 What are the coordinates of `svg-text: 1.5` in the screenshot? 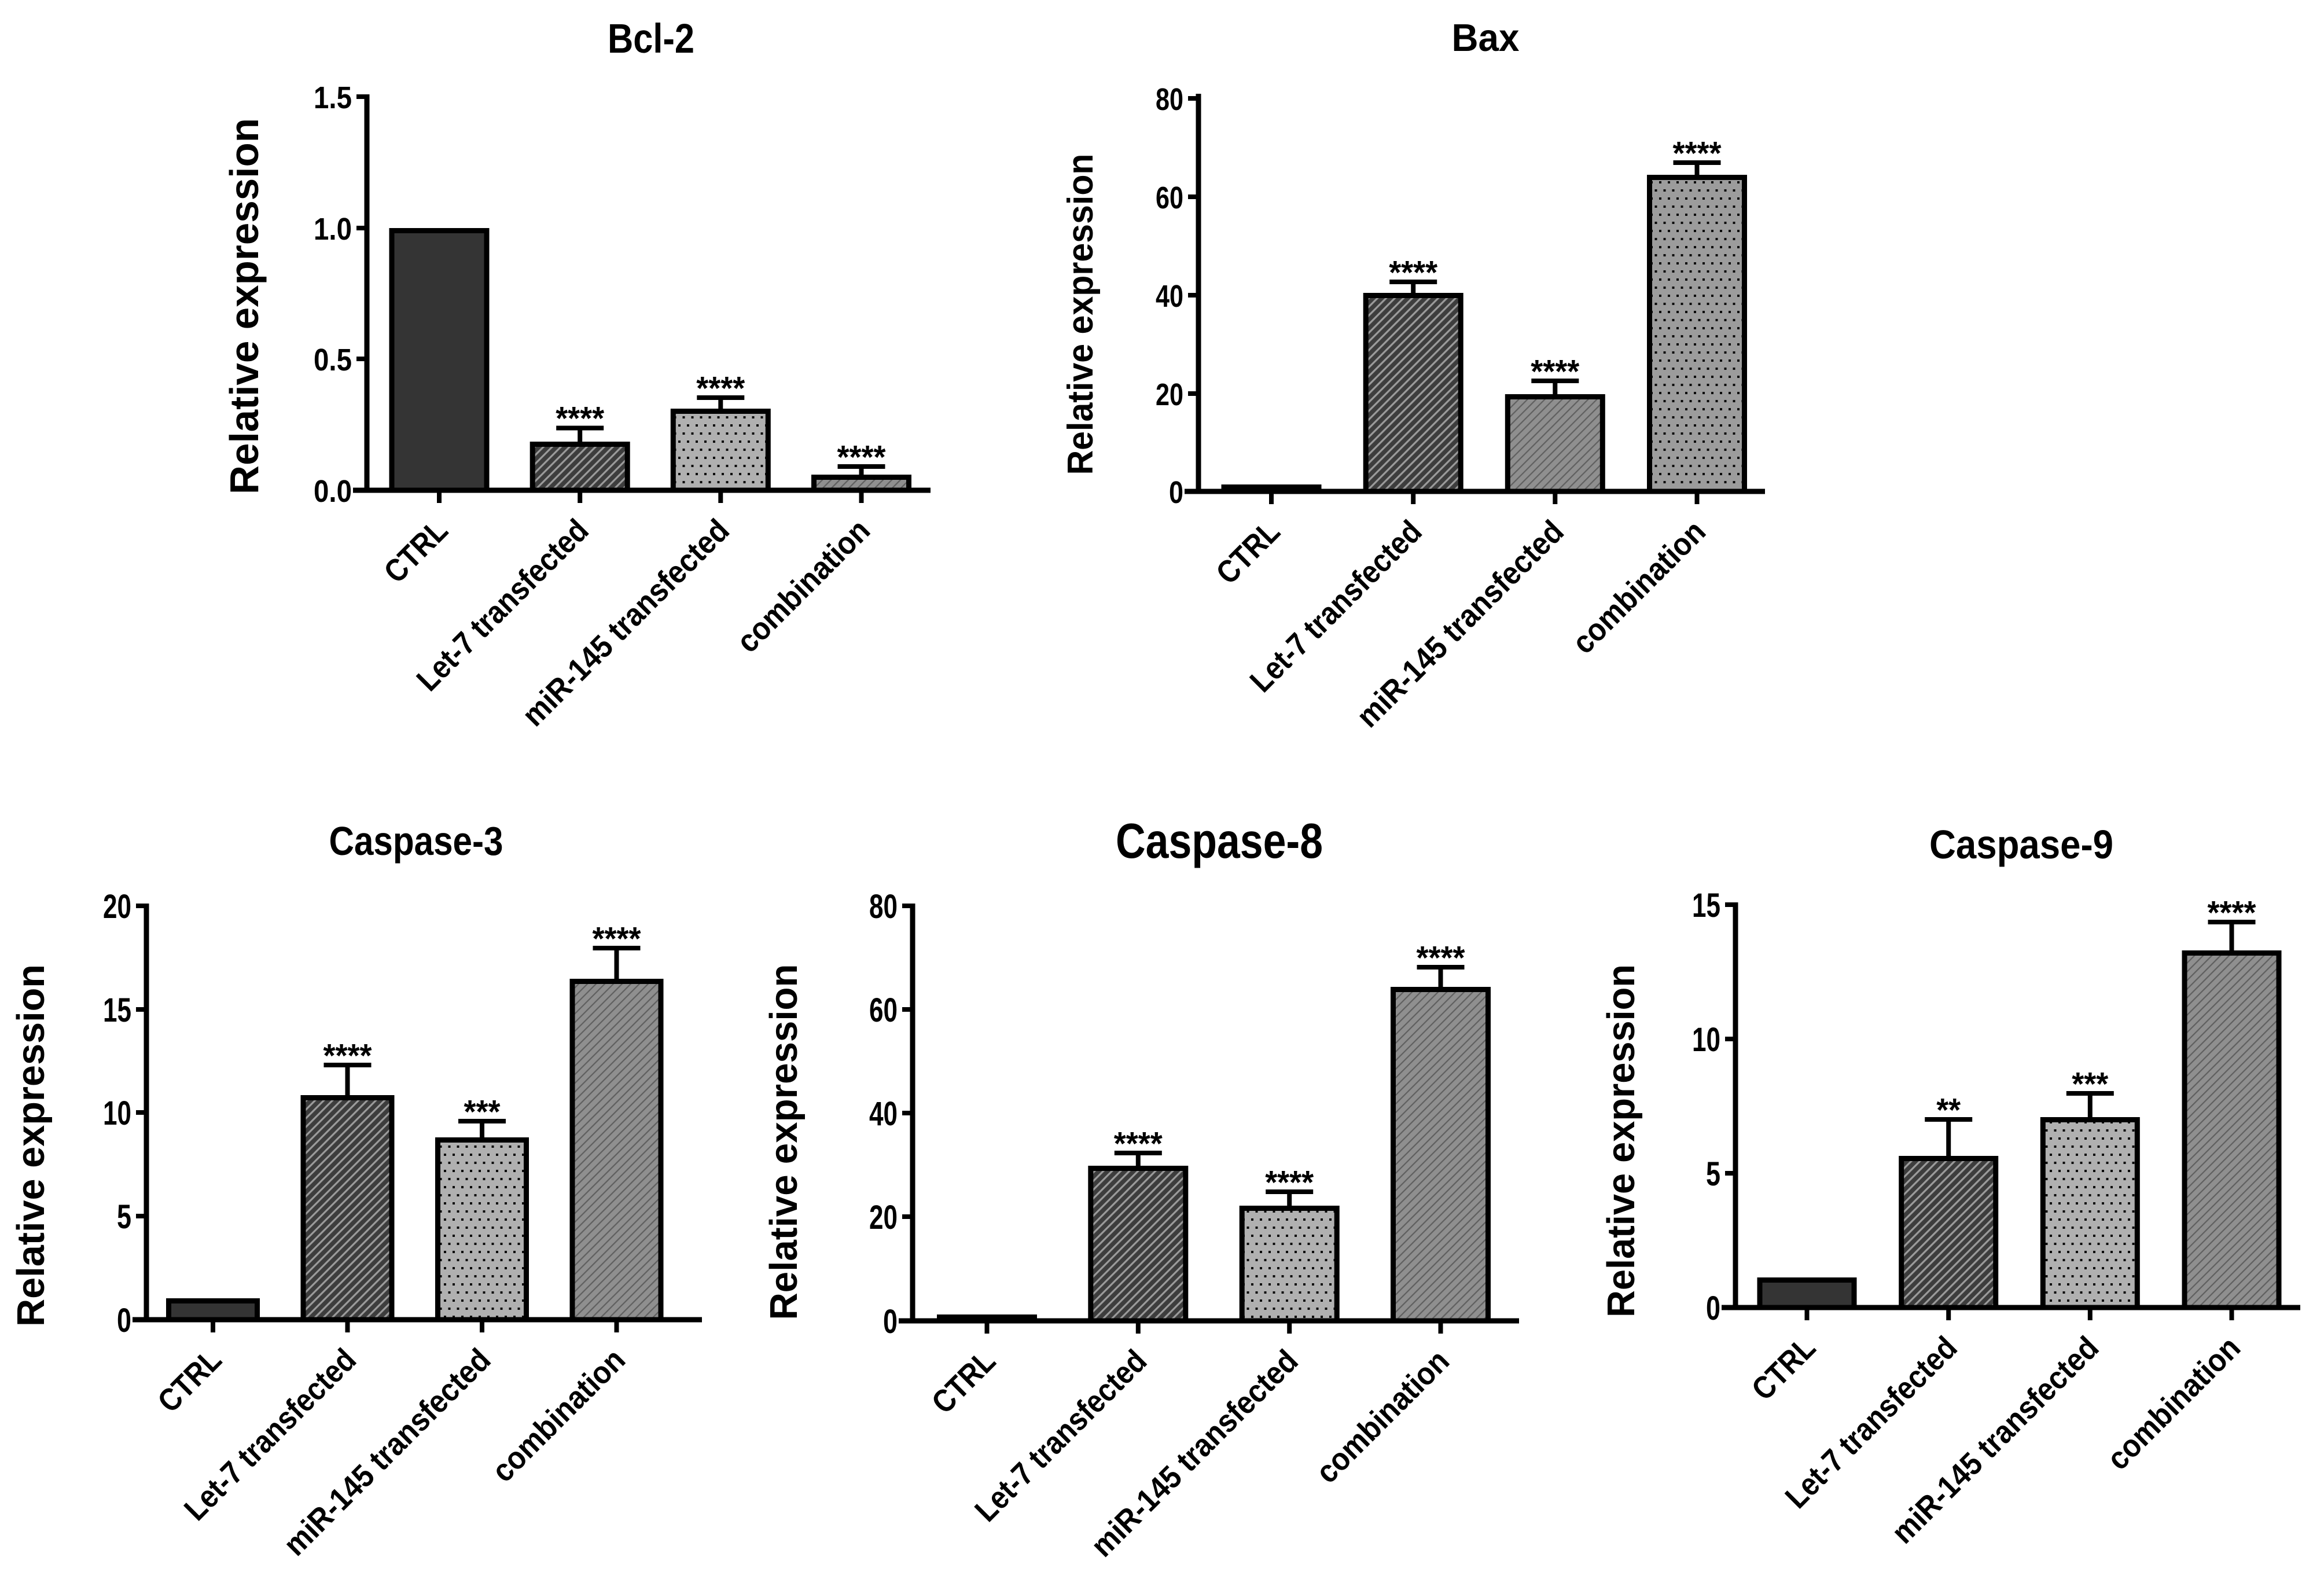 It's located at (333, 97).